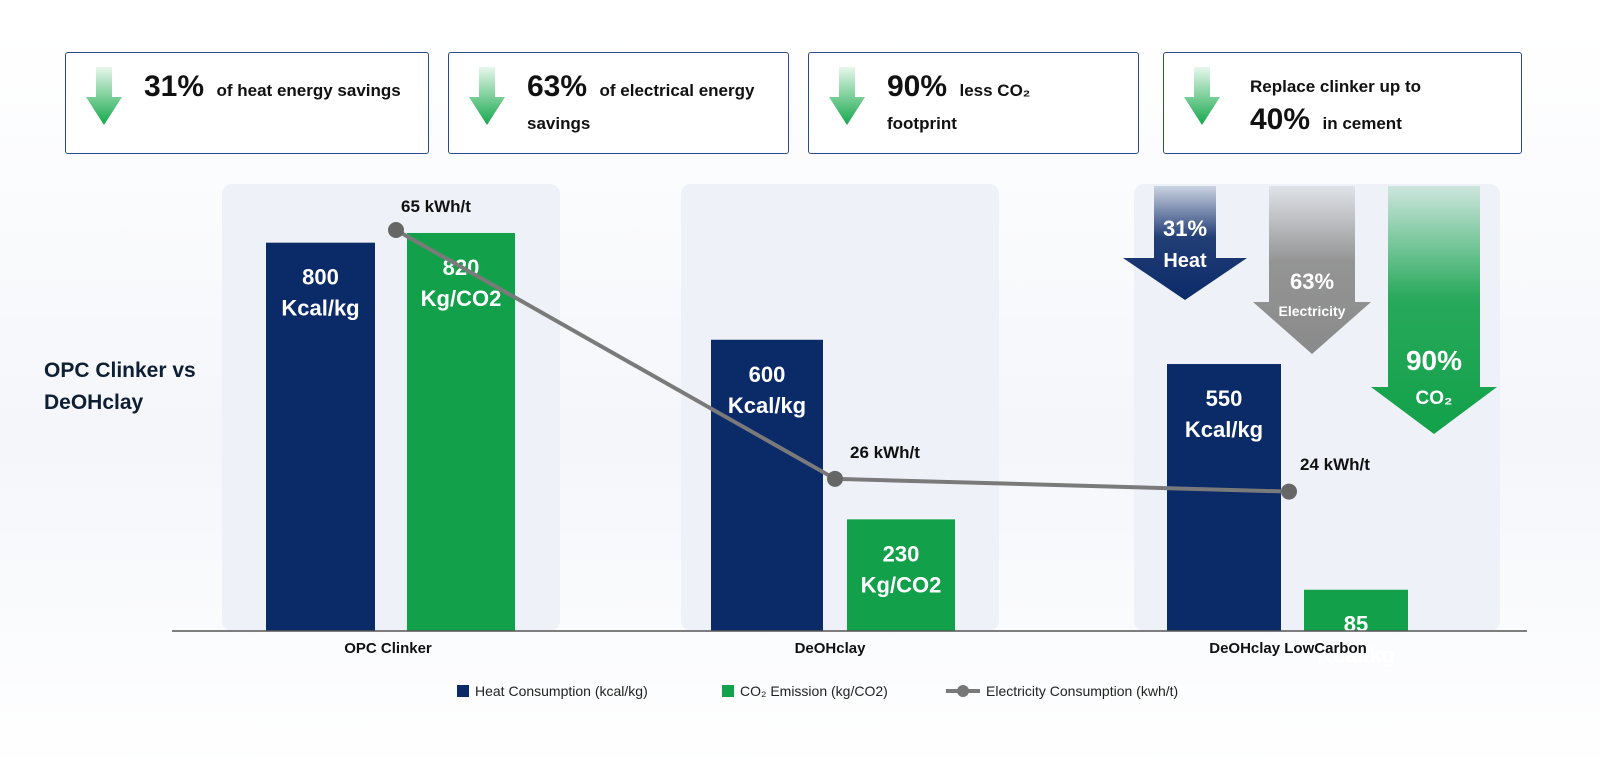  I want to click on legend-item-electricity: Electricity Consumption (kwh/t), so click(1062, 691).